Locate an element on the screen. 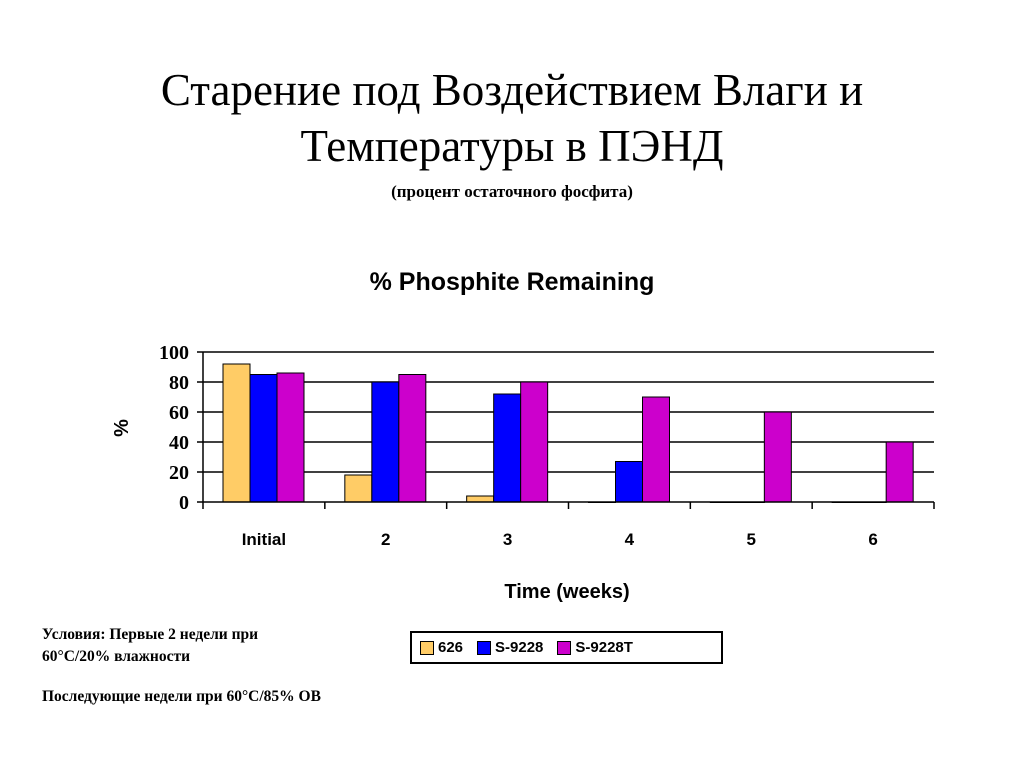 The height and width of the screenshot is (767, 1024). conditions-line-2: 60°C/20% влажности is located at coordinates (116, 656).